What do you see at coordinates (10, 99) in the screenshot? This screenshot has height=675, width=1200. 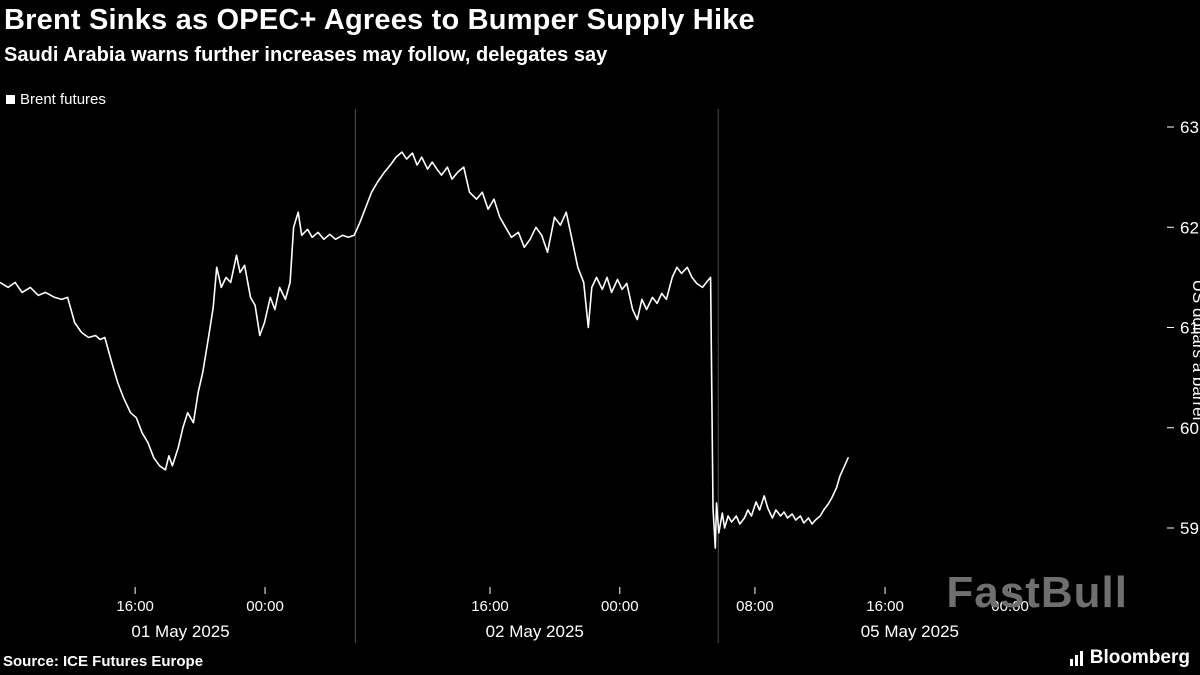 I see `legend-marker-icon` at bounding box center [10, 99].